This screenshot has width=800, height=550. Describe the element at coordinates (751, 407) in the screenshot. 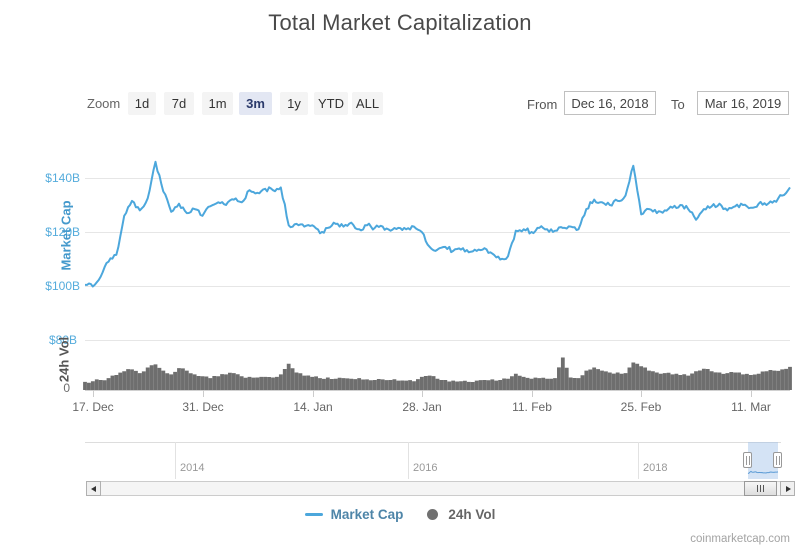

I see `x-tick-label: 11. Mar` at that location.